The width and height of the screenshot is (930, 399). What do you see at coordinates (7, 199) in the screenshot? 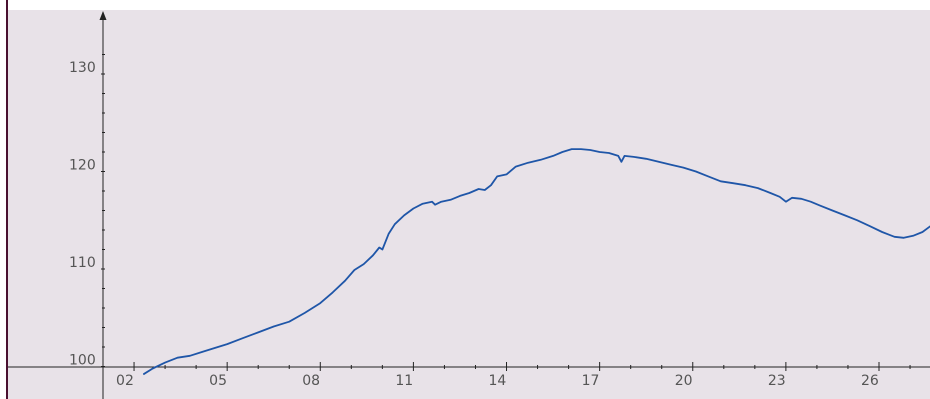
I see `left-border` at bounding box center [7, 199].